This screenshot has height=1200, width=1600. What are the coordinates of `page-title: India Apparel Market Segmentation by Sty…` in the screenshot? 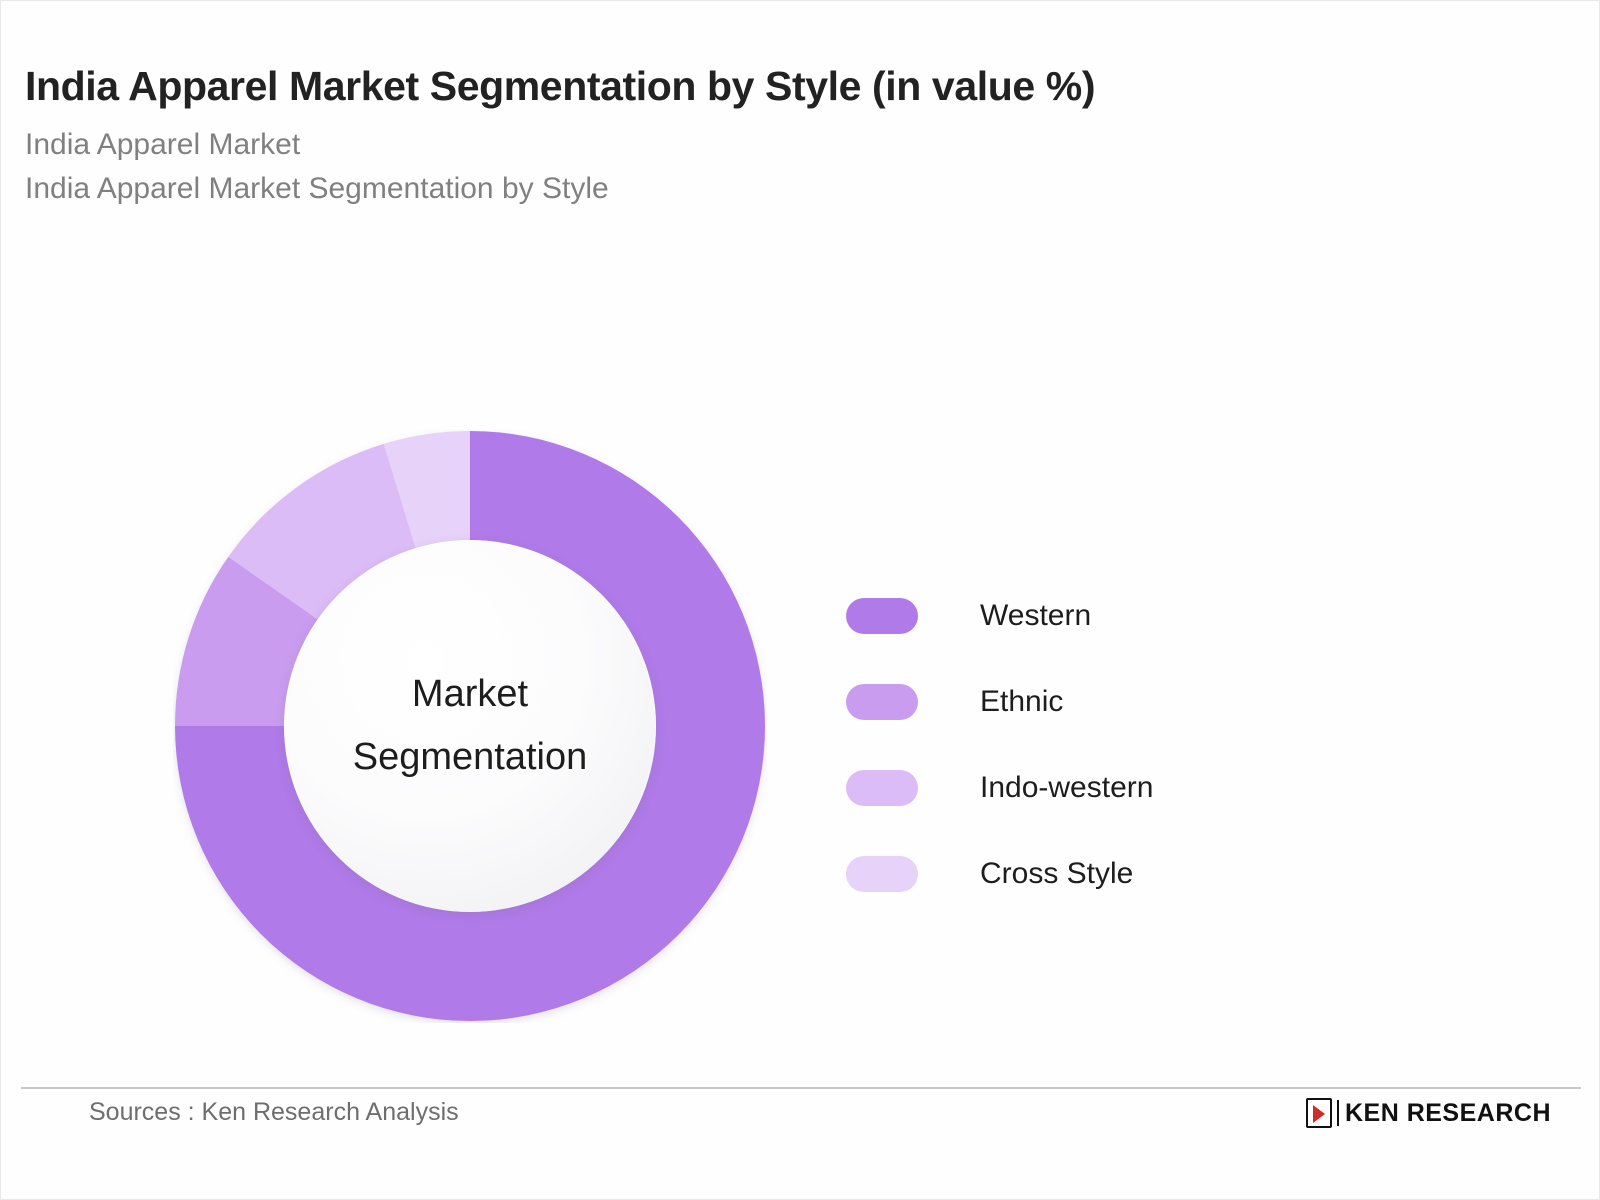 It's located at (560, 86).